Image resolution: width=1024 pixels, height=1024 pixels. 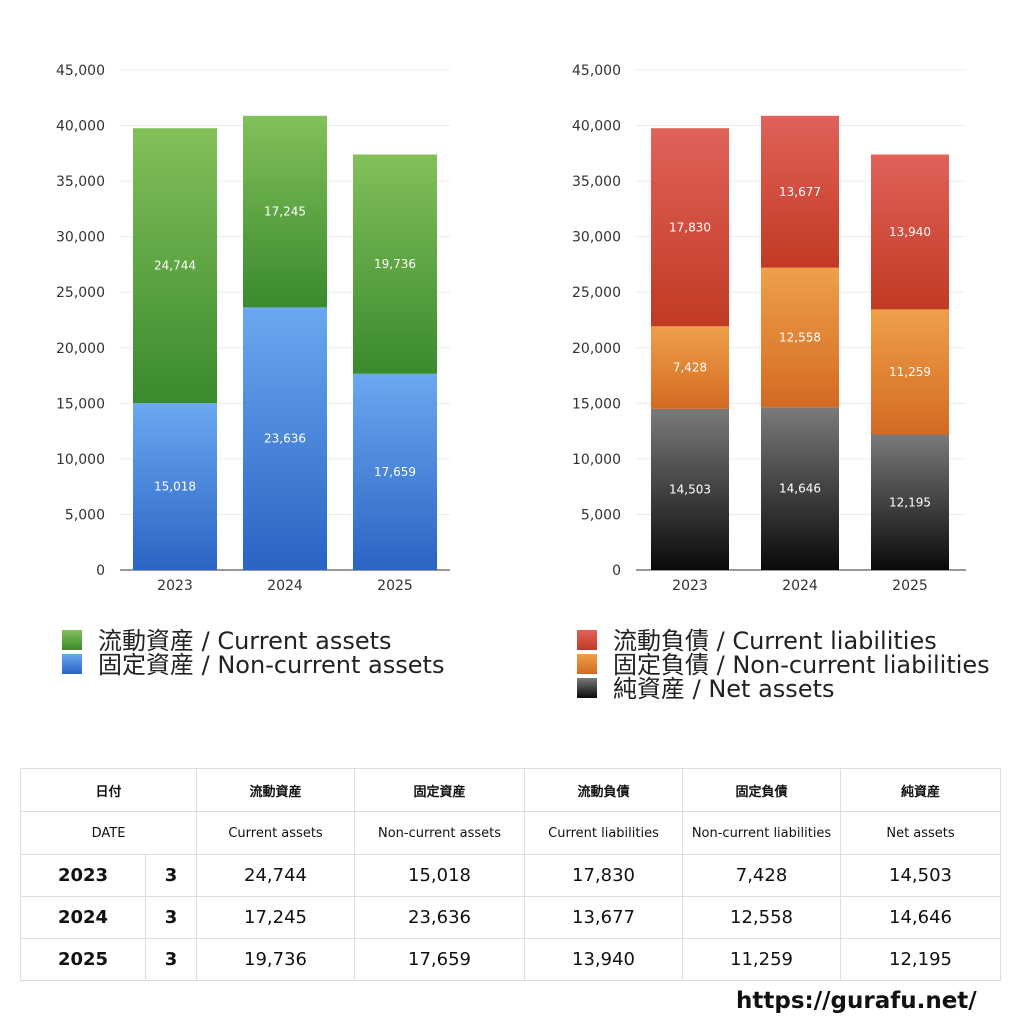 I want to click on y-tick-label: 20,000, so click(x=596, y=349).